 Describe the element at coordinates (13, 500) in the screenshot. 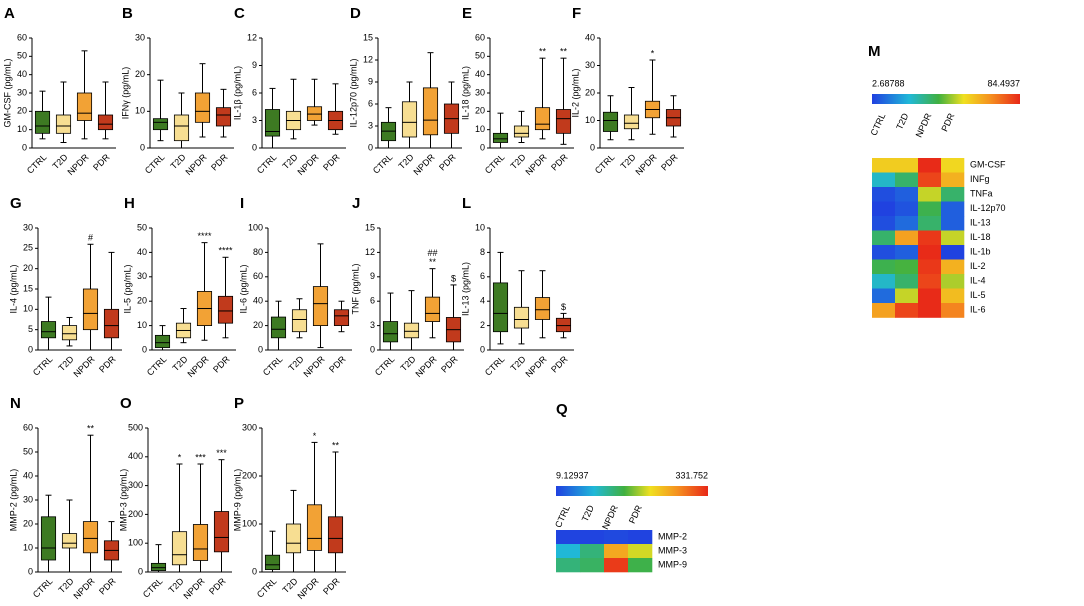

I see `y-axis-label: MMP-2 (pg/mL)` at that location.